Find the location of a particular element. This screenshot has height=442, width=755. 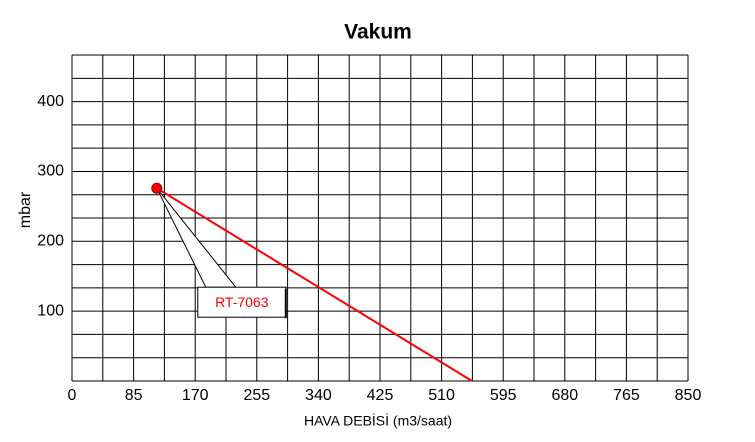

y-axis-label: mbar is located at coordinates (25, 209).